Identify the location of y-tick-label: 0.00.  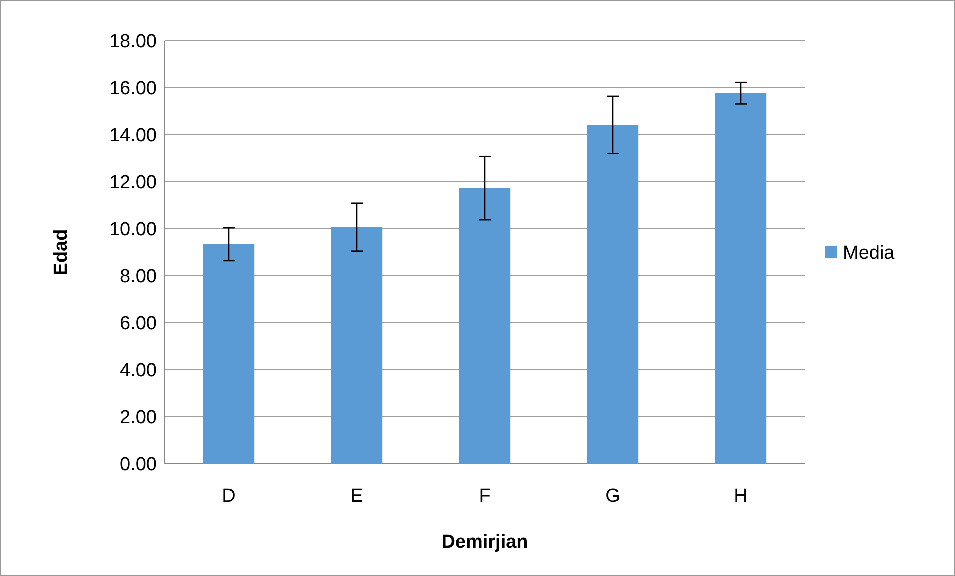
(138, 465).